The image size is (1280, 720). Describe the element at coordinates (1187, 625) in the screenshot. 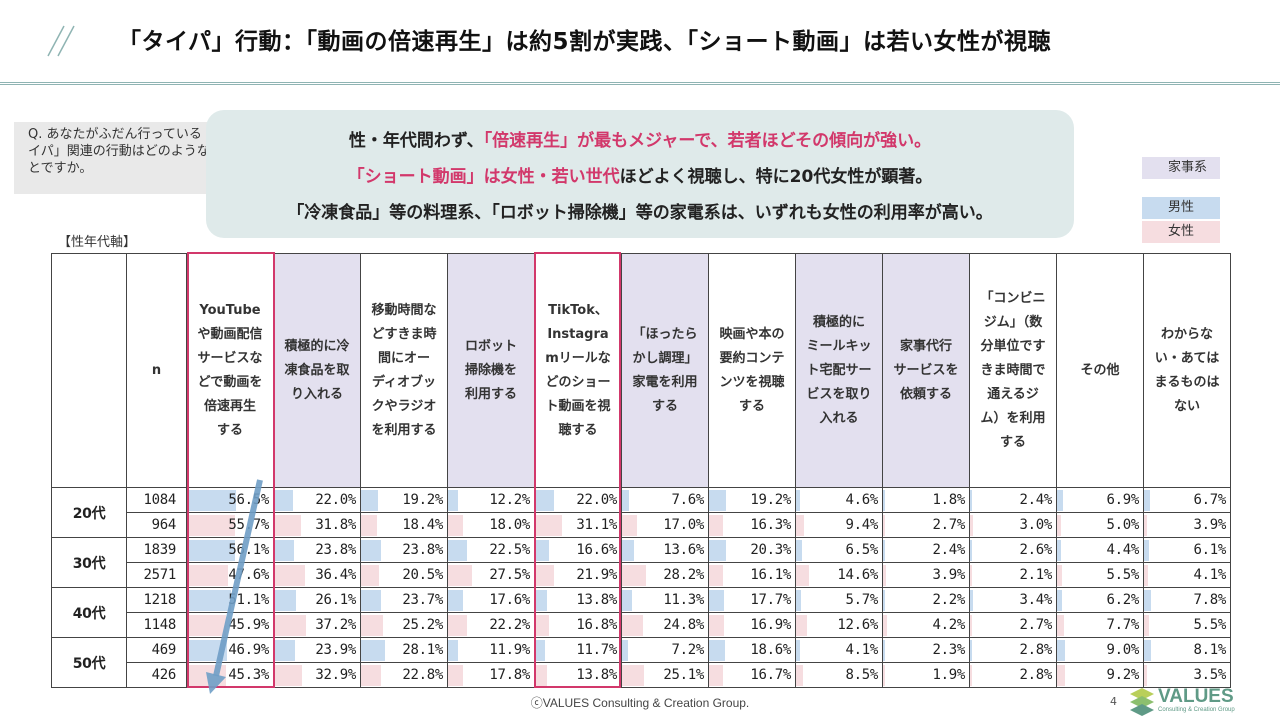

I see `value-cell: 5.5%` at that location.